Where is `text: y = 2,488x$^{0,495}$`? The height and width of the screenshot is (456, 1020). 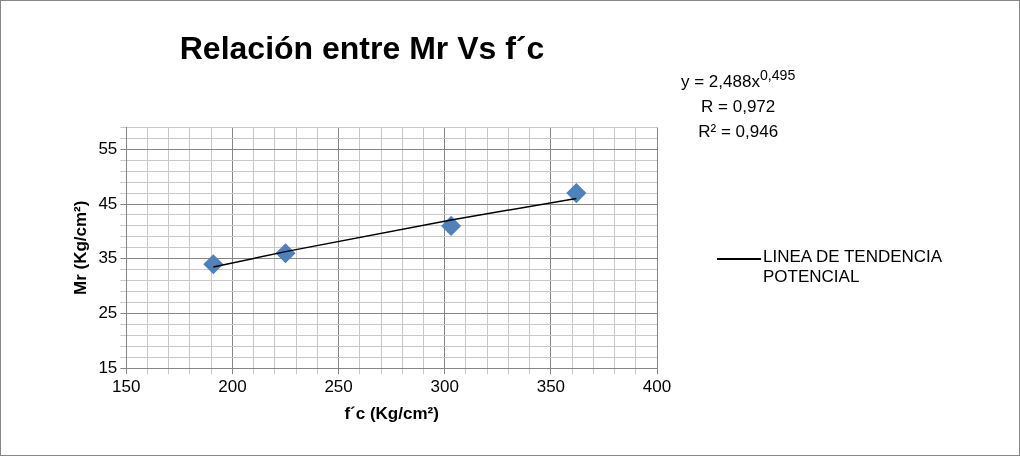
text: y = 2,488x$^{0,495}$ is located at coordinates (738, 79).